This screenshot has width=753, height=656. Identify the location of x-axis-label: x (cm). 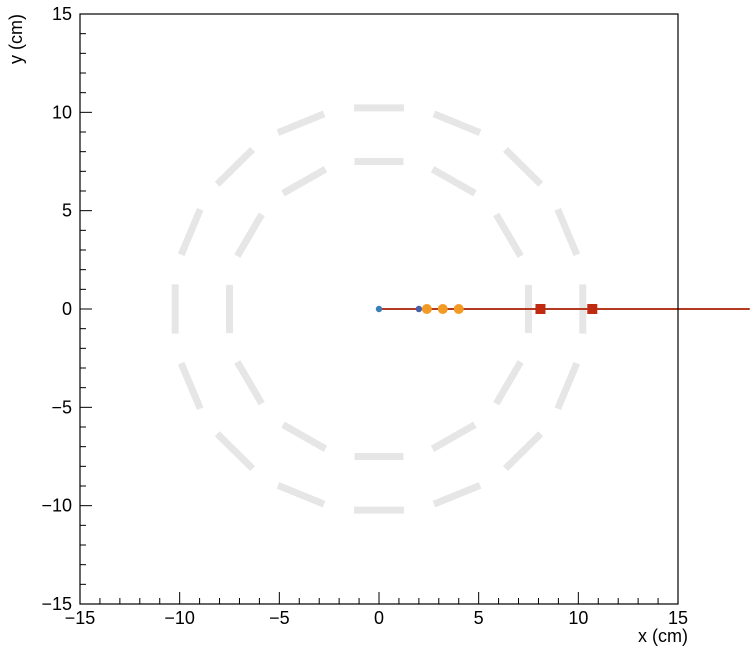
(663, 636).